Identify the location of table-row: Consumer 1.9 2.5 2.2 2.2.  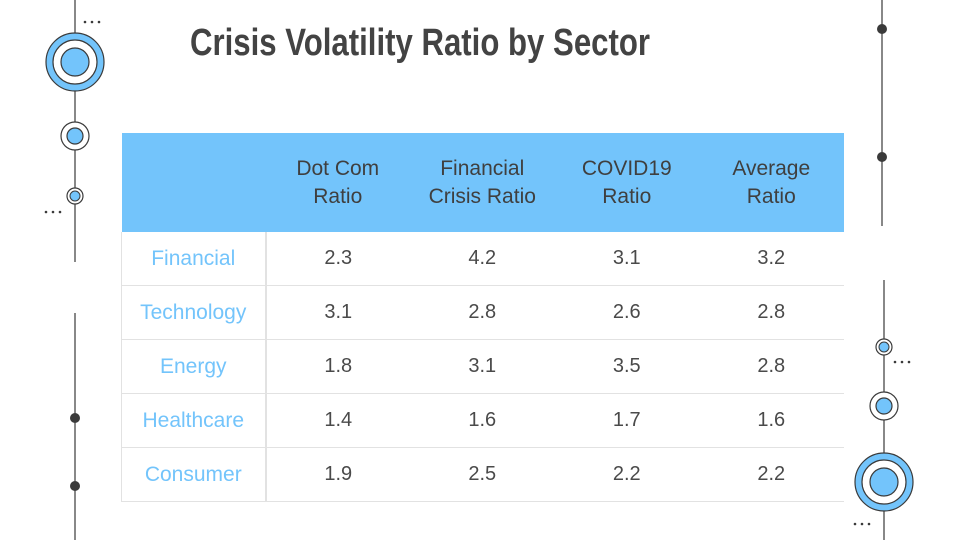
(482, 474).